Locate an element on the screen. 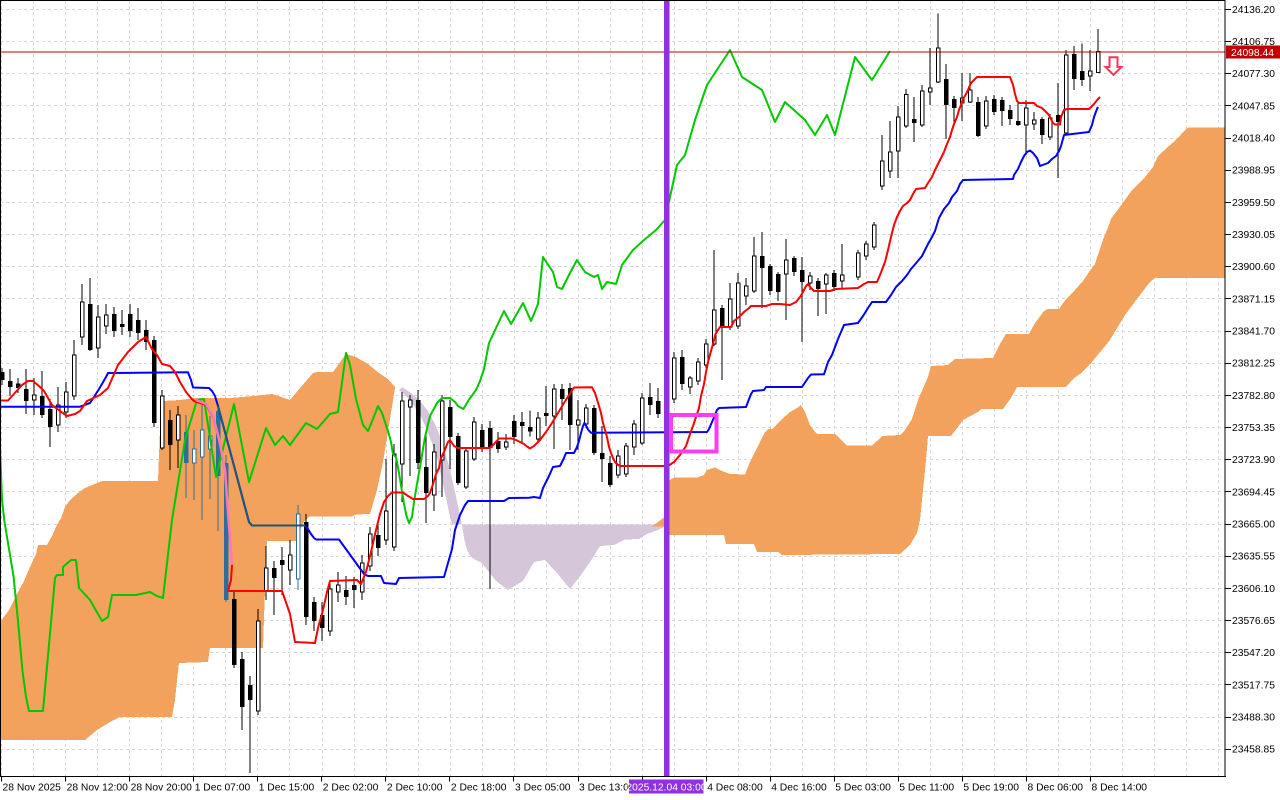 Image resolution: width=1280 pixels, height=800 pixels. svg-text: 1 Dec 07:00 is located at coordinates (223, 788).